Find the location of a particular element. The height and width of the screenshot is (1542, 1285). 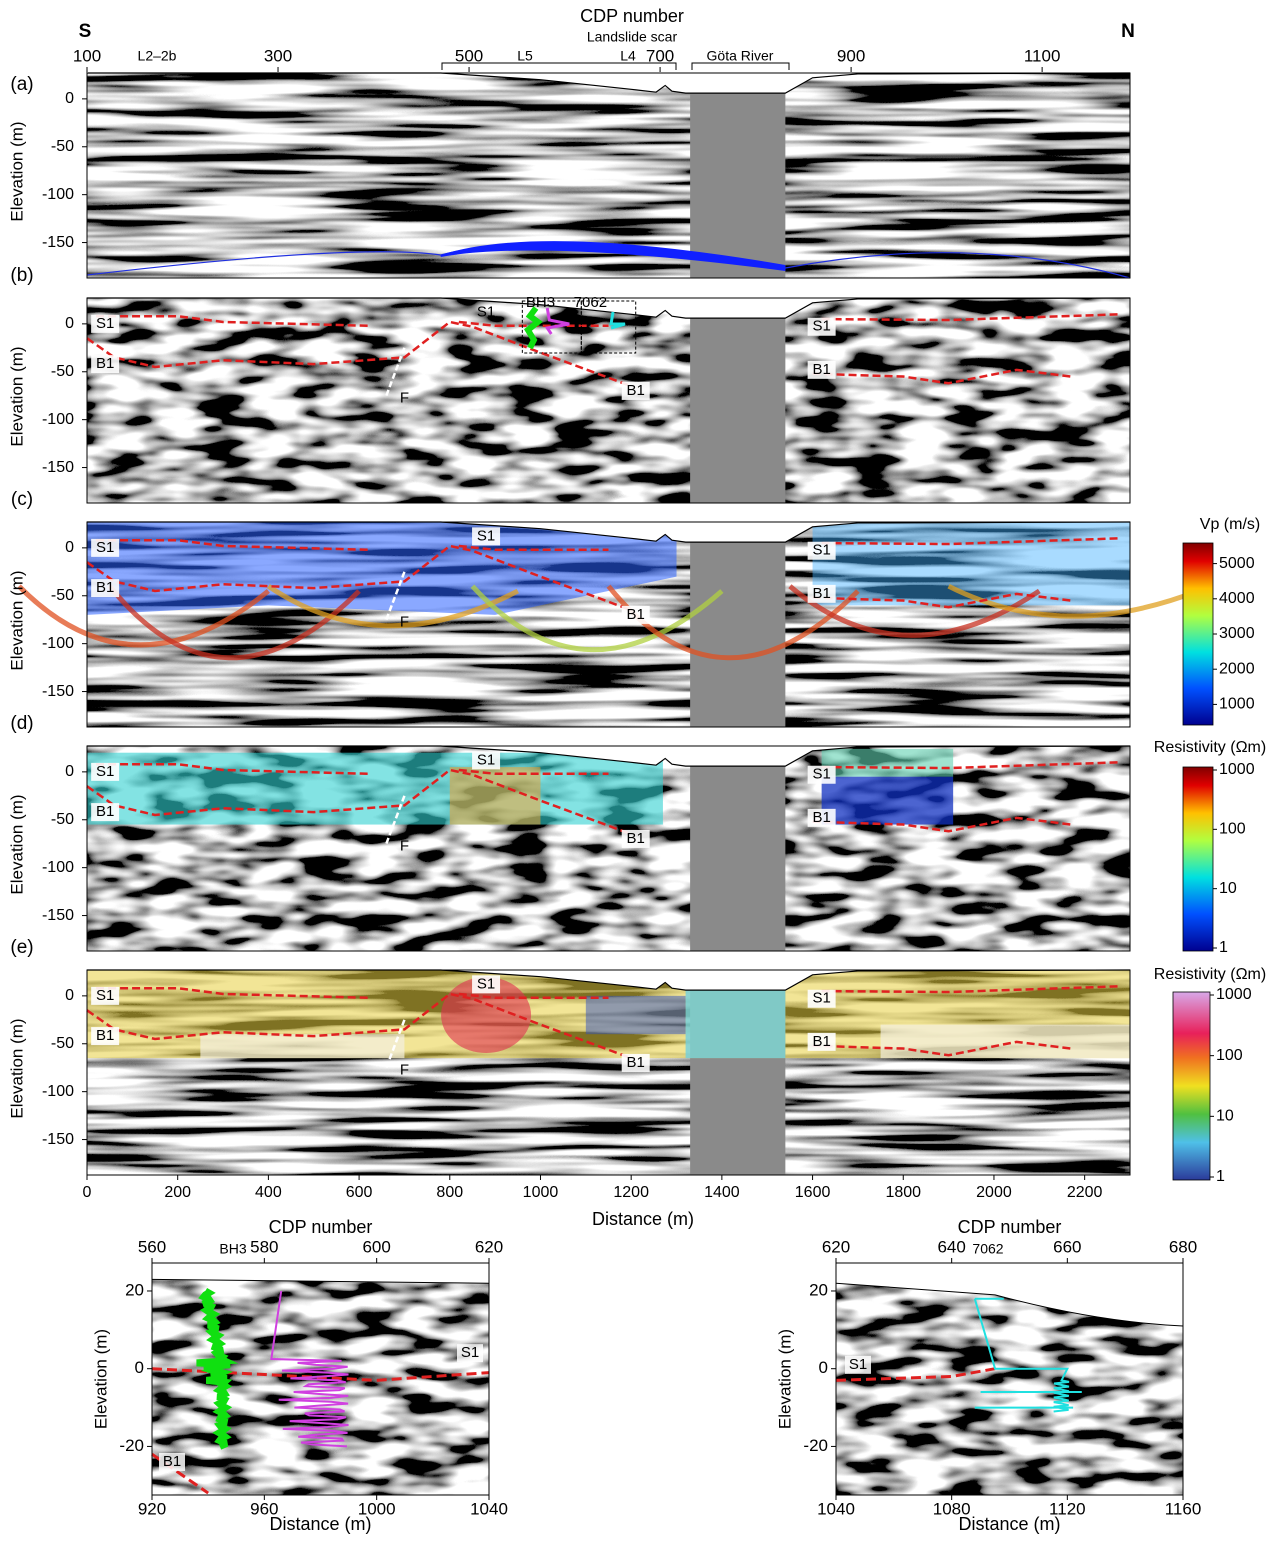

x-tick-label: 920 is located at coordinates (152, 1508).